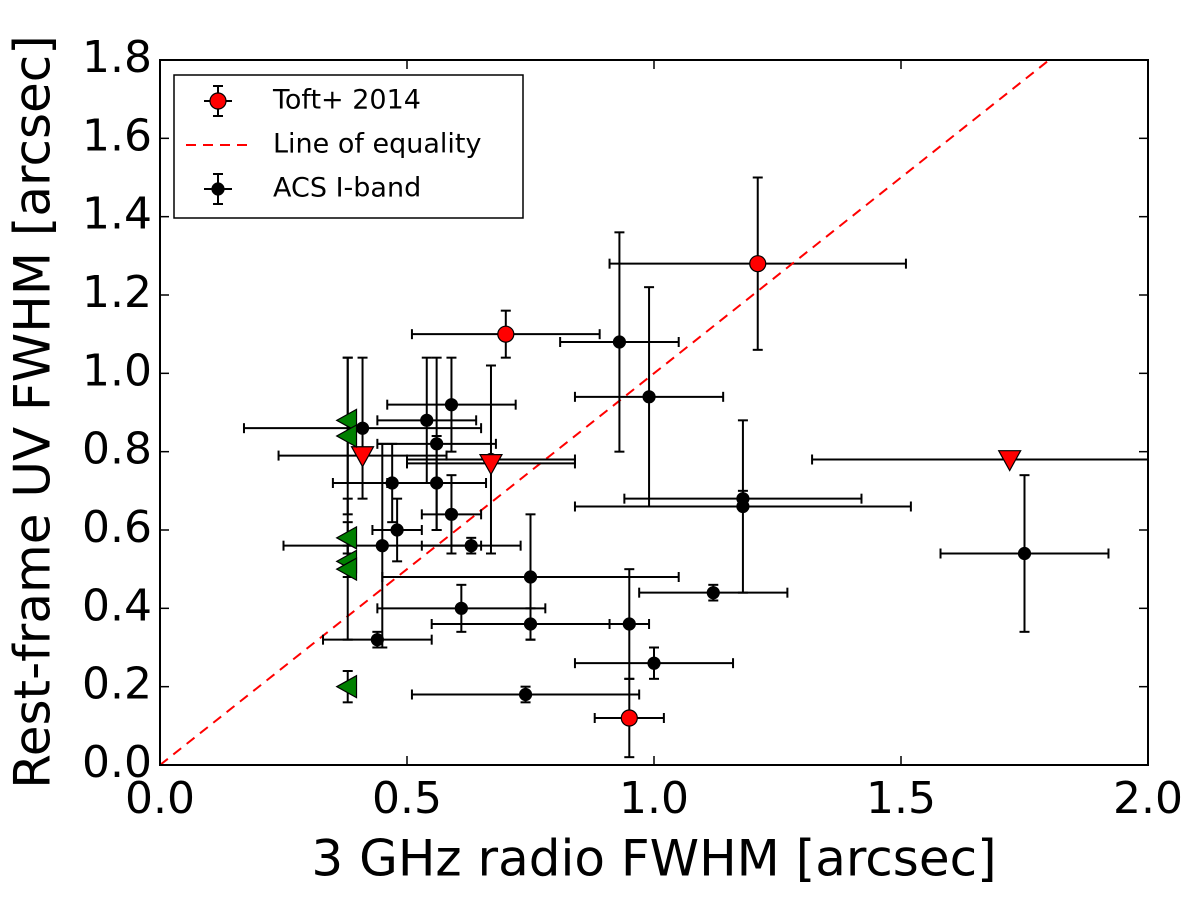 The width and height of the screenshot is (1200, 900). What do you see at coordinates (117, 605) in the screenshot?
I see `y-tick-label: 0.4` at bounding box center [117, 605].